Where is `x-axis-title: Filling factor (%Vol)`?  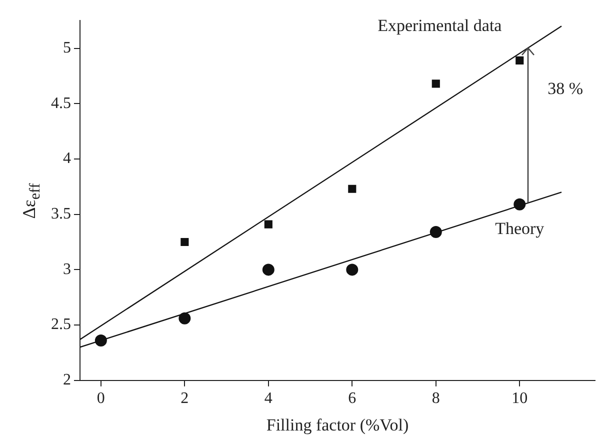 x-axis-title: Filling factor (%Vol) is located at coordinates (337, 424).